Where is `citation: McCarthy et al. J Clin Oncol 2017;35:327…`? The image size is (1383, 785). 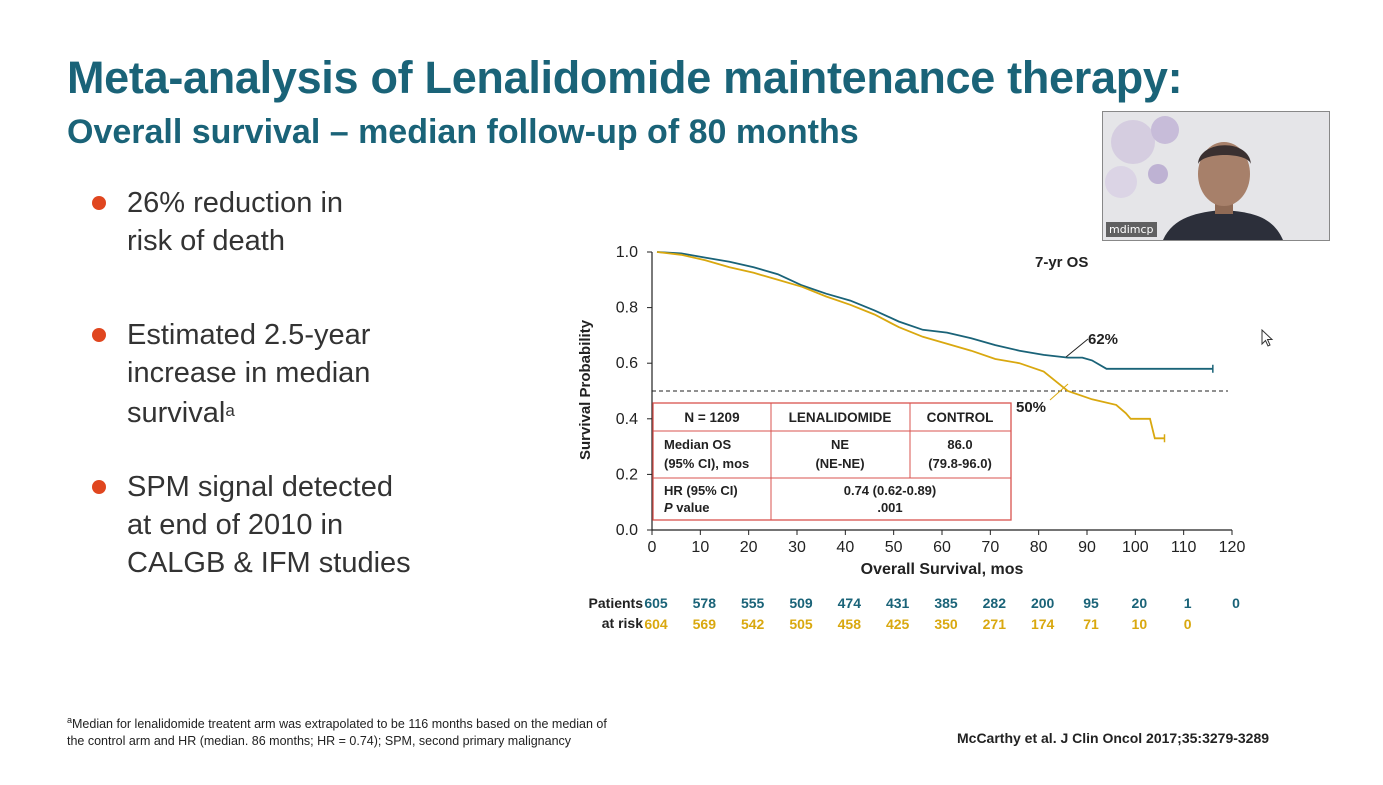
citation: McCarthy et al. J Clin Oncol 2017;35:327… is located at coordinates (1113, 738).